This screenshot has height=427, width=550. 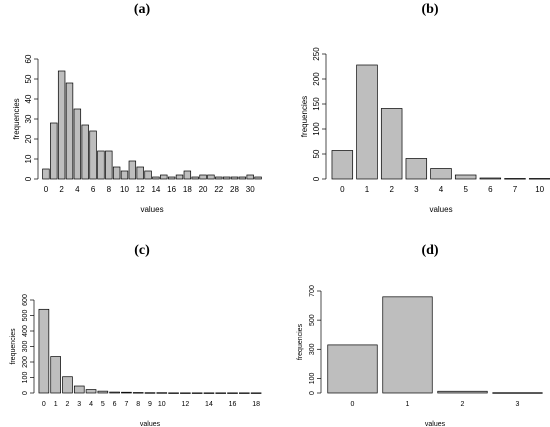 What do you see at coordinates (25, 378) in the screenshot?
I see `chart-c-ytick-100: 100` at bounding box center [25, 378].